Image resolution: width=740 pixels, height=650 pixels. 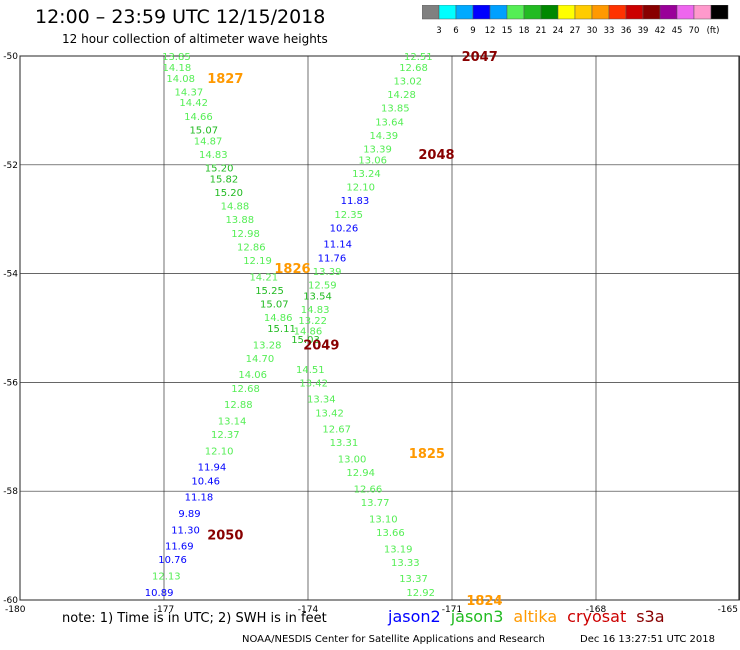 What do you see at coordinates (418, 57) in the screenshot?
I see `wave-height-value: 12.51` at bounding box center [418, 57].